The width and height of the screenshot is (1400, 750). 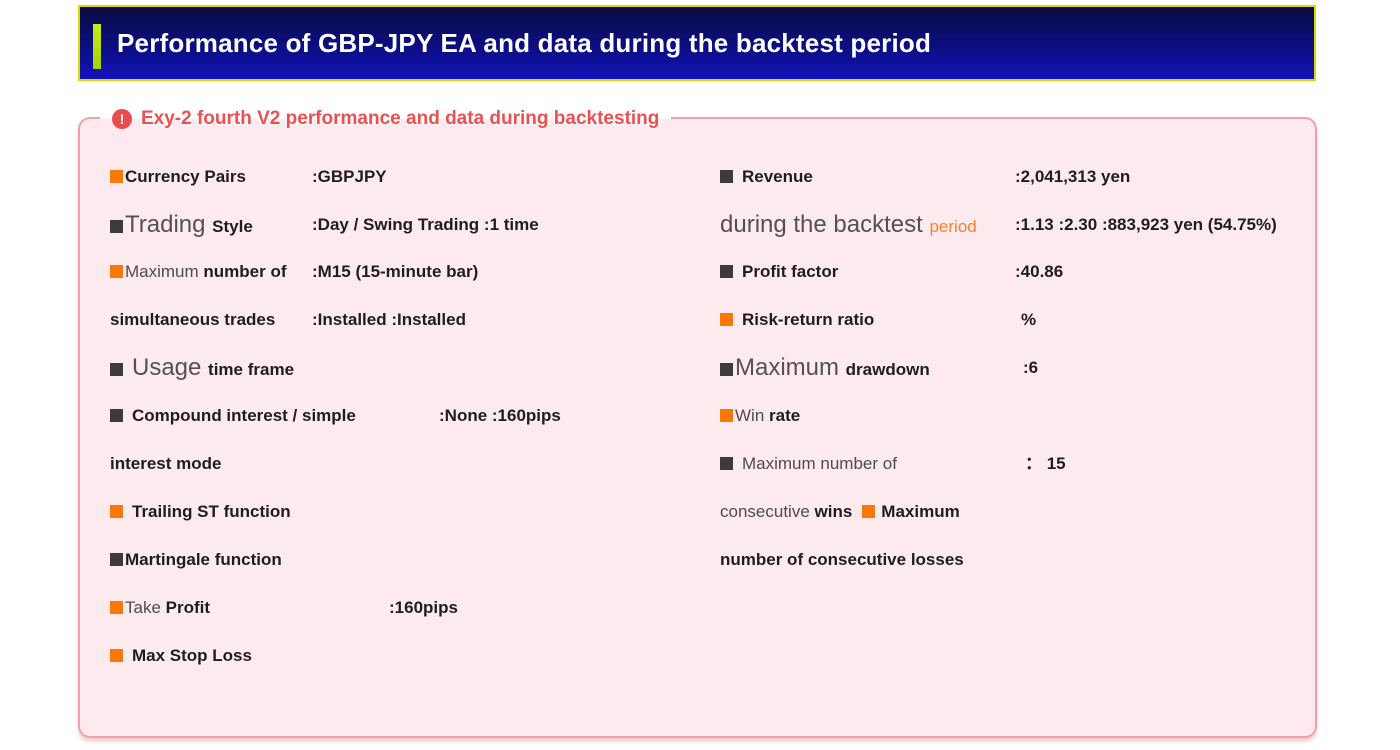 What do you see at coordinates (1039, 271) in the screenshot?
I see `value-profit-factor: :40.86` at bounding box center [1039, 271].